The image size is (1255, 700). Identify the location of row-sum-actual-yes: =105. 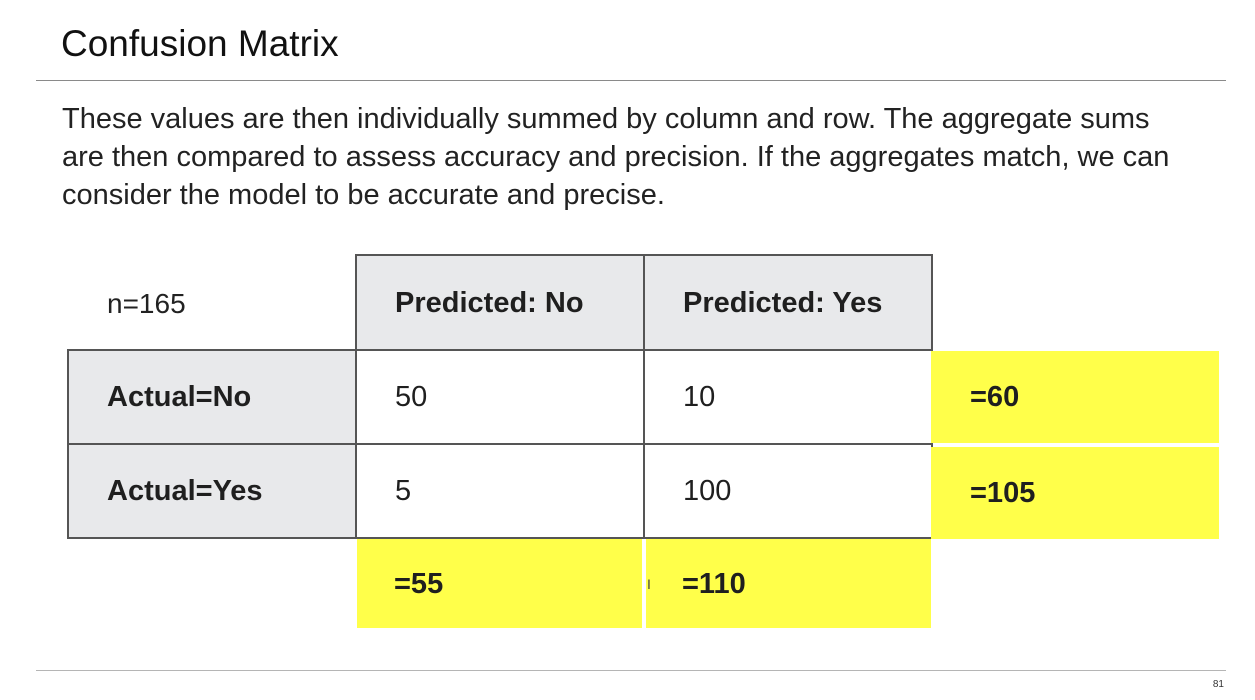
(1075, 493).